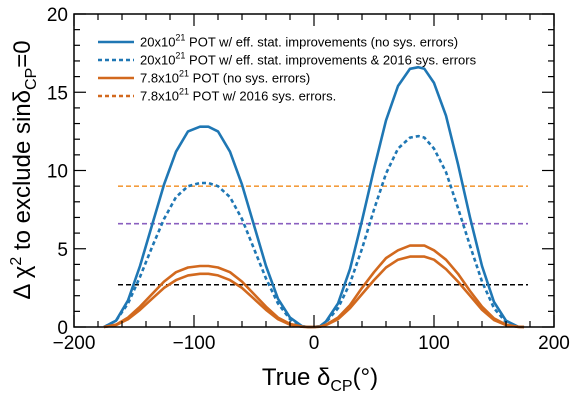  What do you see at coordinates (238, 95) in the screenshot?
I see `legend-label-4: 7.8x1021 POT w/ 2016 sys. errors.` at bounding box center [238, 95].